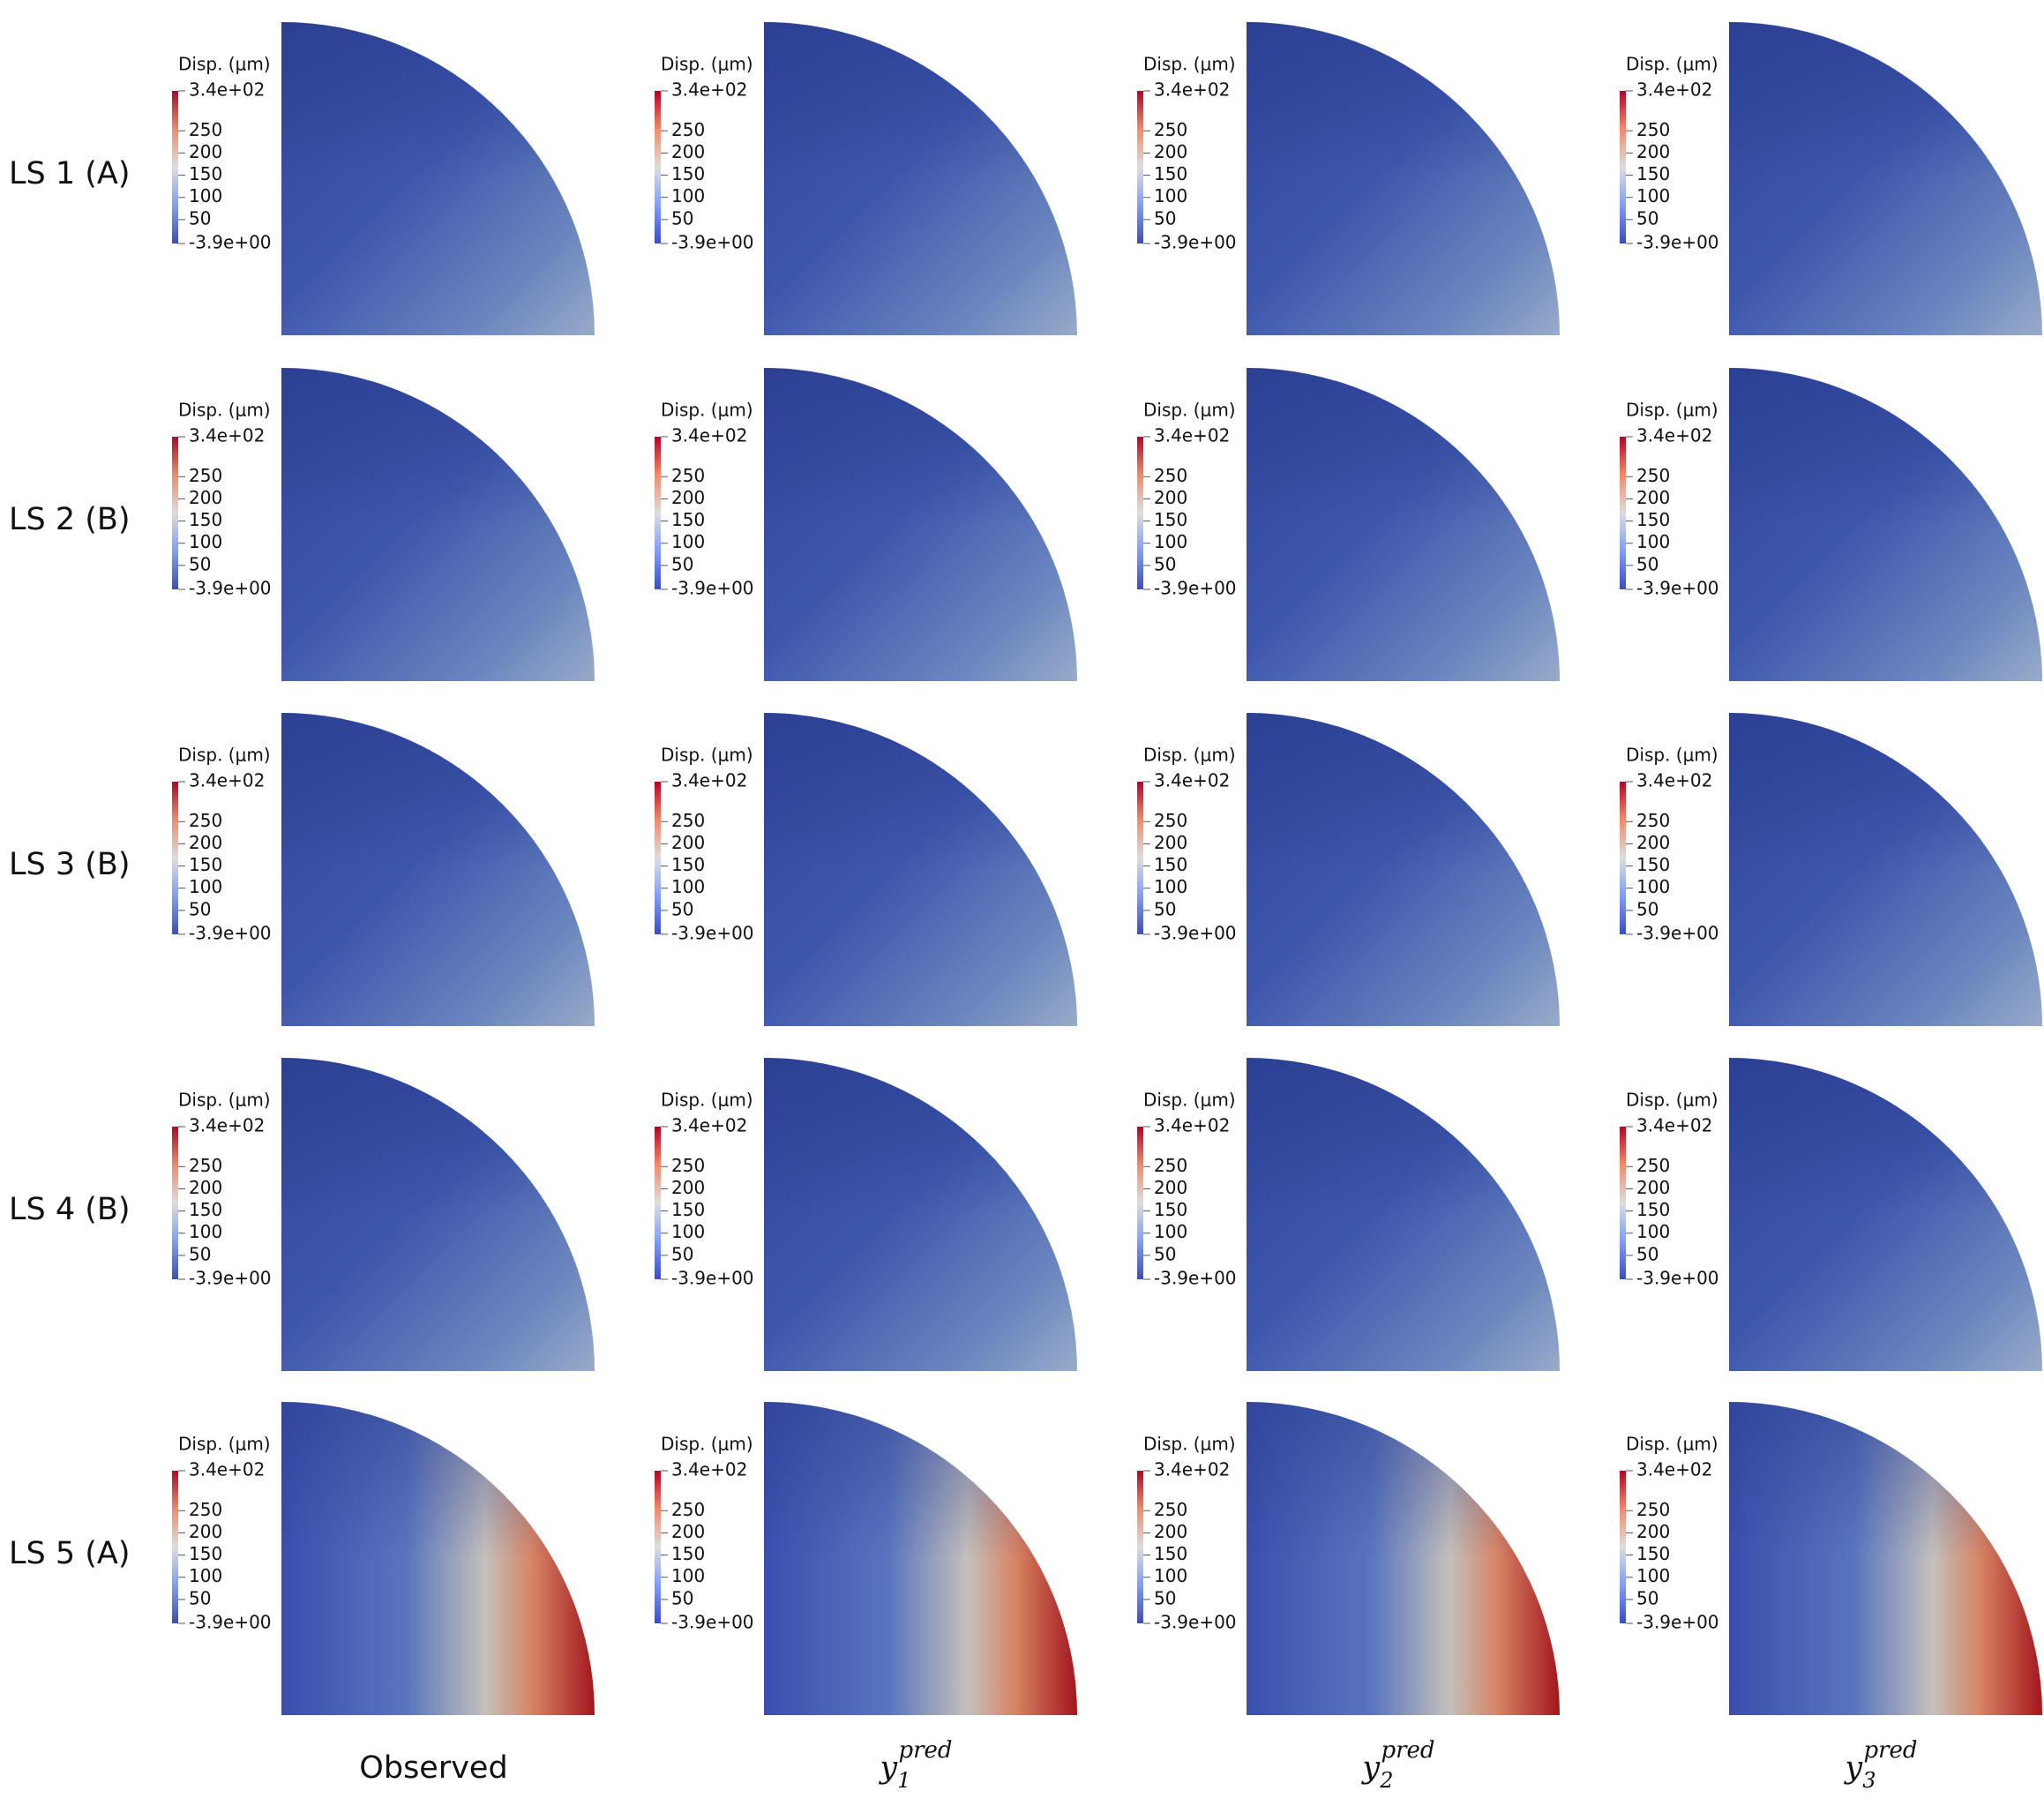 The image size is (2044, 1806). What do you see at coordinates (1397, 1765) in the screenshot?
I see `column-label: y2 pred` at bounding box center [1397, 1765].